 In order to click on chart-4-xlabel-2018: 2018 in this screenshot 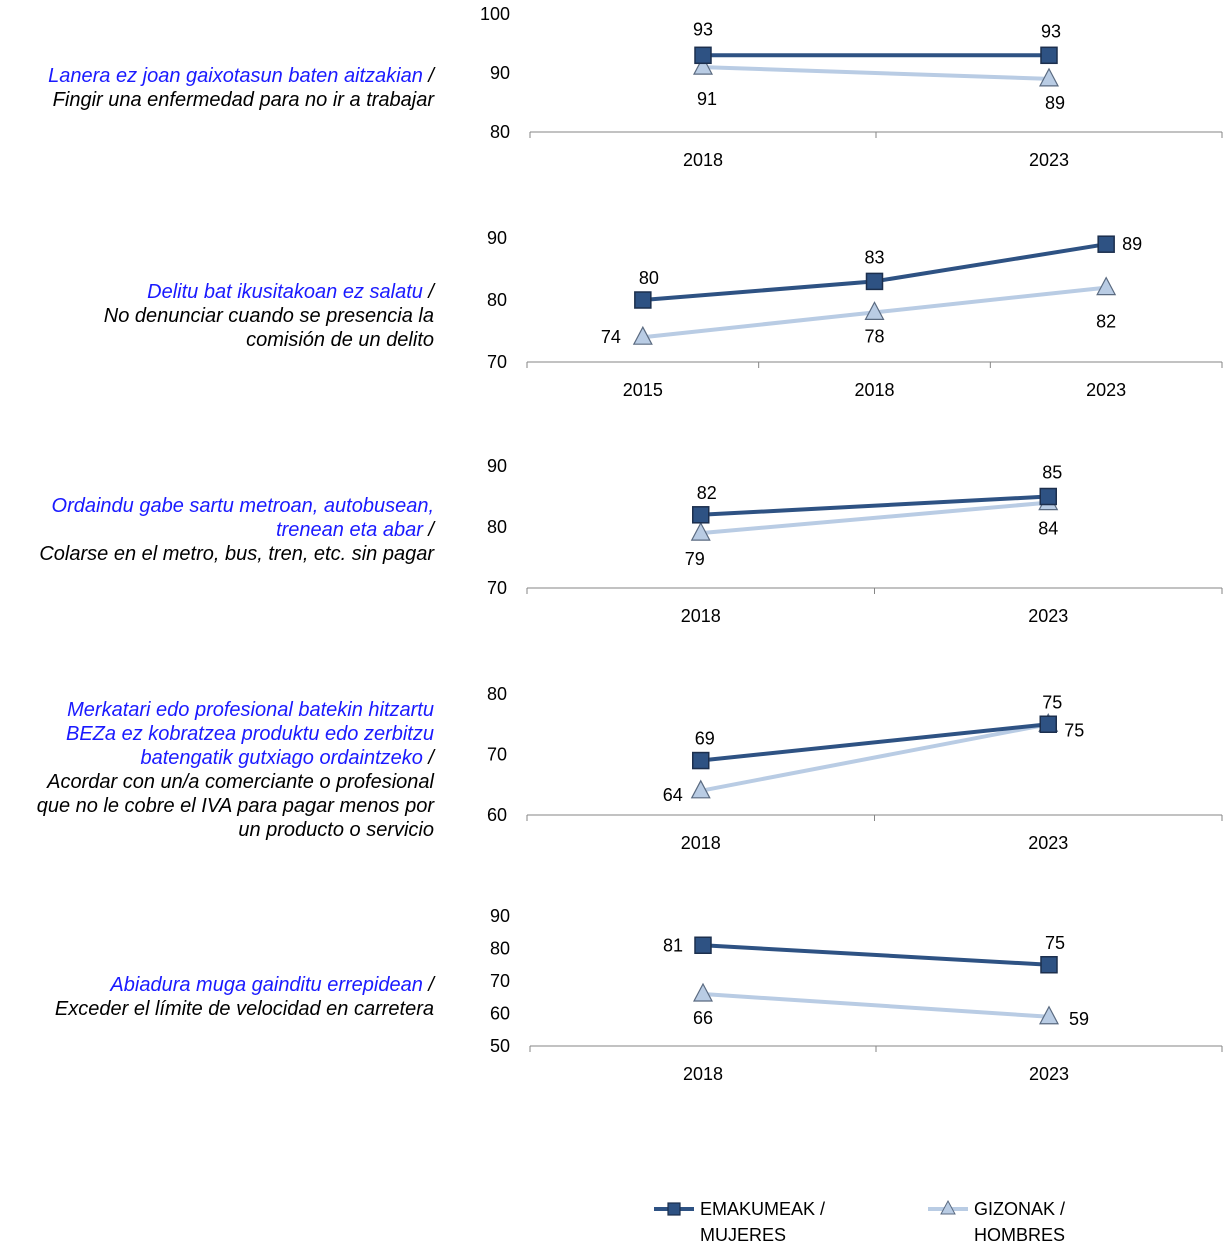, I will do `click(701, 843)`.